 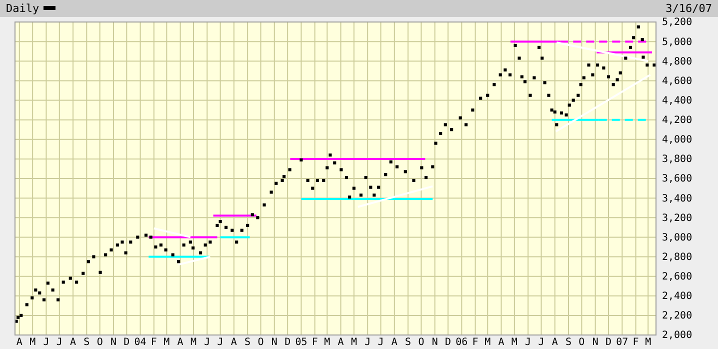 What do you see at coordinates (140, 342) in the screenshot?
I see `x-tick-label: 04` at bounding box center [140, 342].